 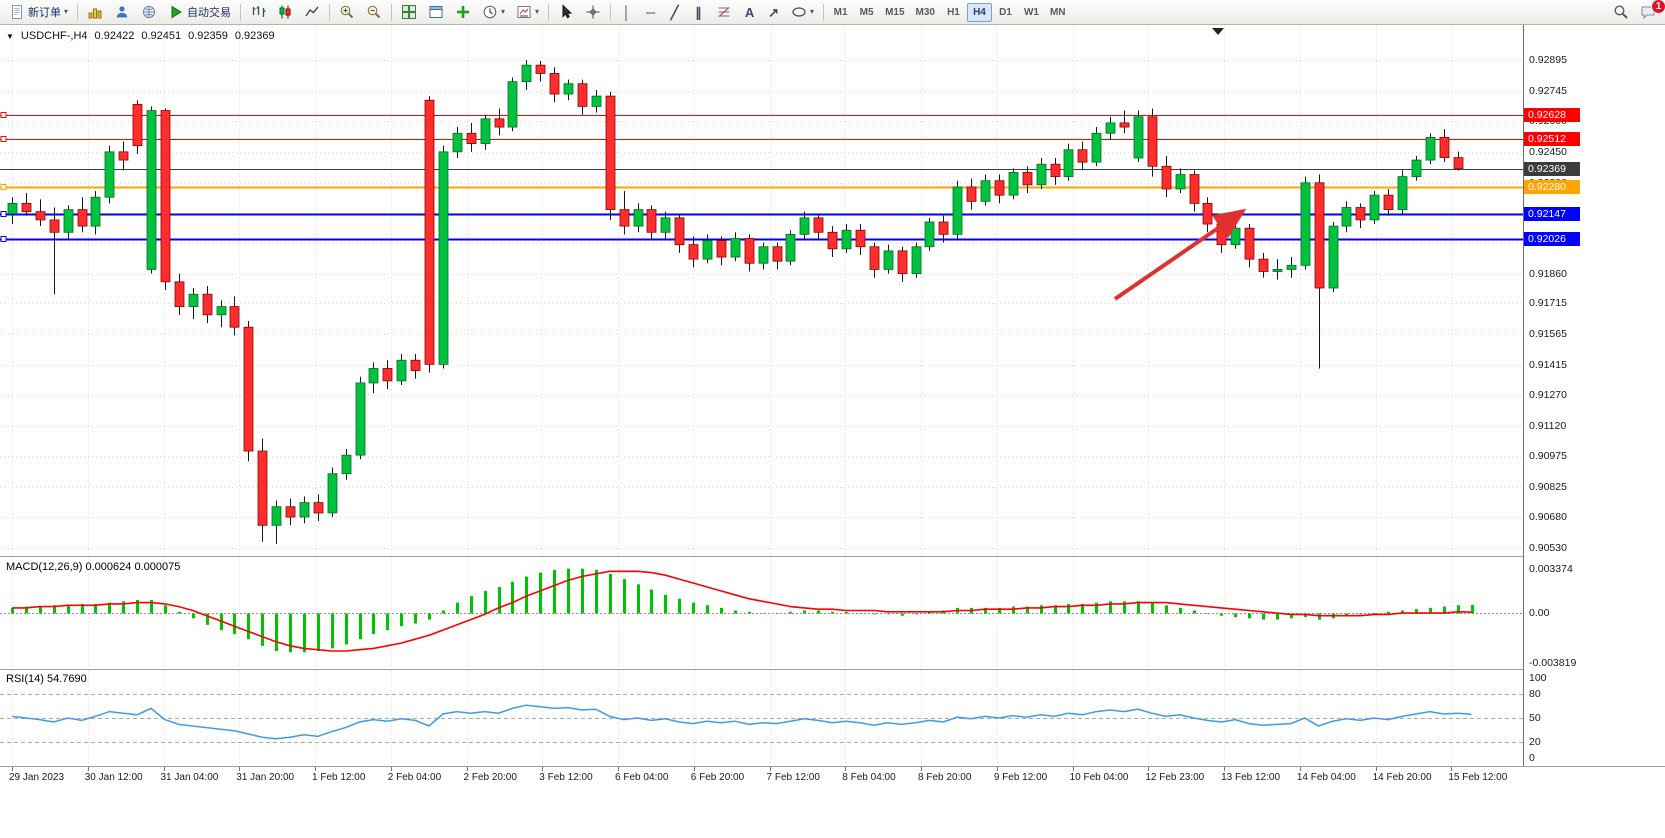 What do you see at coordinates (66, 679) in the screenshot?
I see `rsi-value: 54.7690` at bounding box center [66, 679].